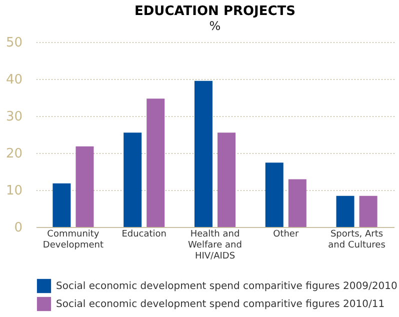  I want to click on x-tick-label: Sports, Arts and Cultures, so click(357, 240).